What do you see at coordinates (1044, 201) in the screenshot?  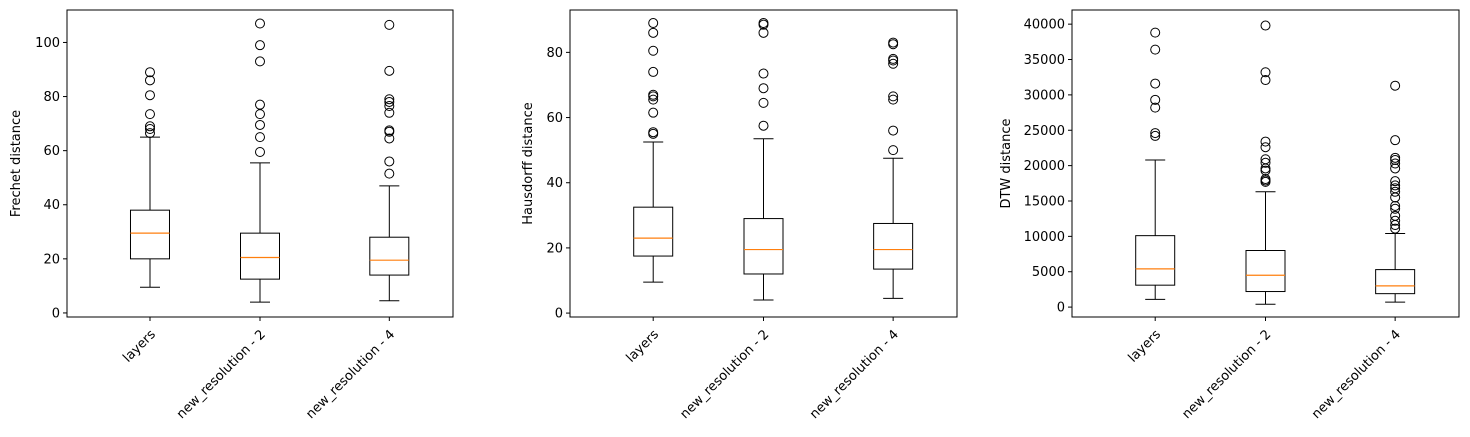 I see `y-tick-label: 15000` at bounding box center [1044, 201].